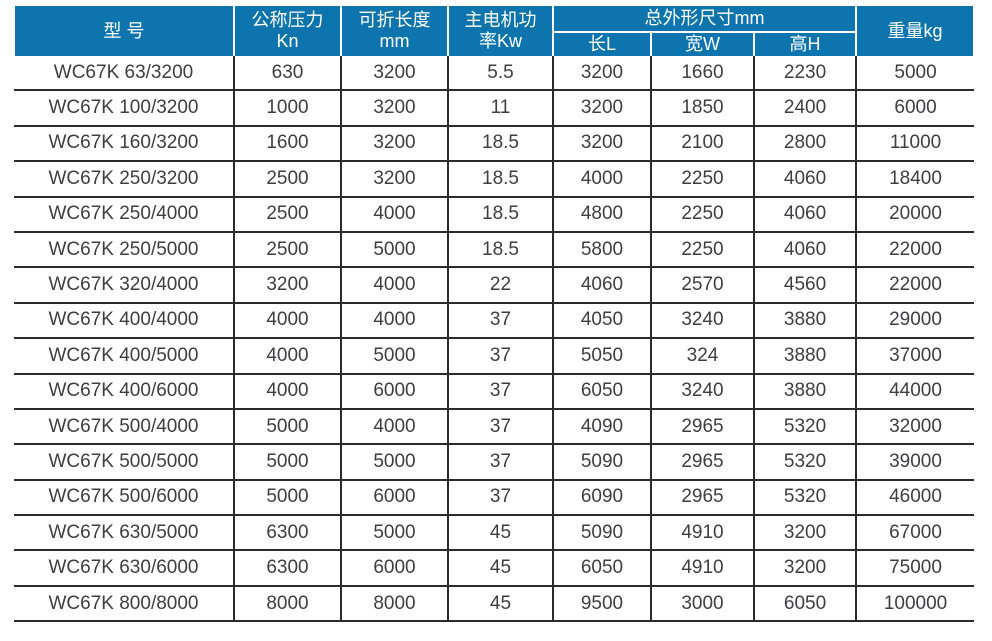  What do you see at coordinates (915, 31) in the screenshot?
I see `col-header-weight: 重量kg` at bounding box center [915, 31].